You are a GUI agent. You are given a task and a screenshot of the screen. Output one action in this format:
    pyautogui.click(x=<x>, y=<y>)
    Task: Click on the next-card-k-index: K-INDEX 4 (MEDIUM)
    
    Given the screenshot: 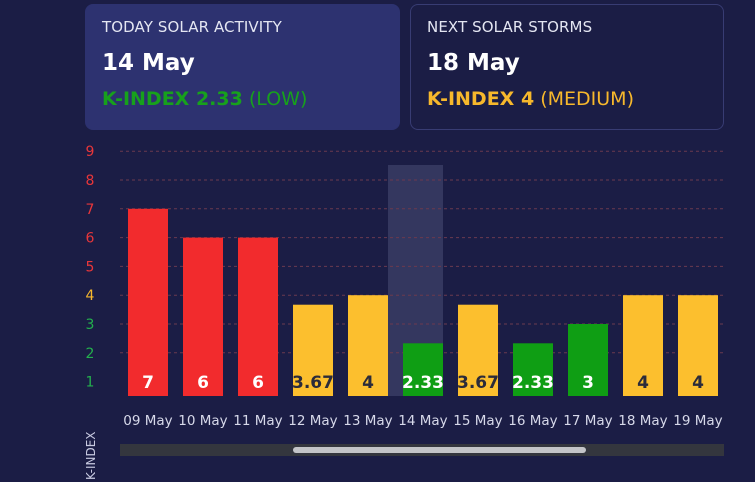 What is the action you would take?
    pyautogui.click(x=567, y=99)
    